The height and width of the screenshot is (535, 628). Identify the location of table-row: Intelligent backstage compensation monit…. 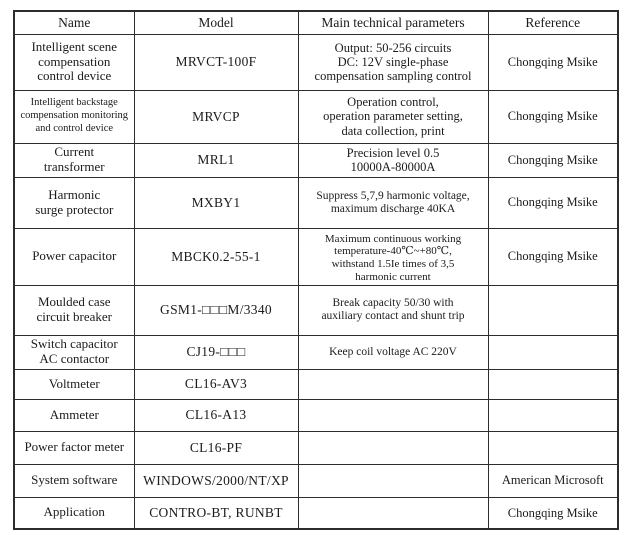
(316, 116).